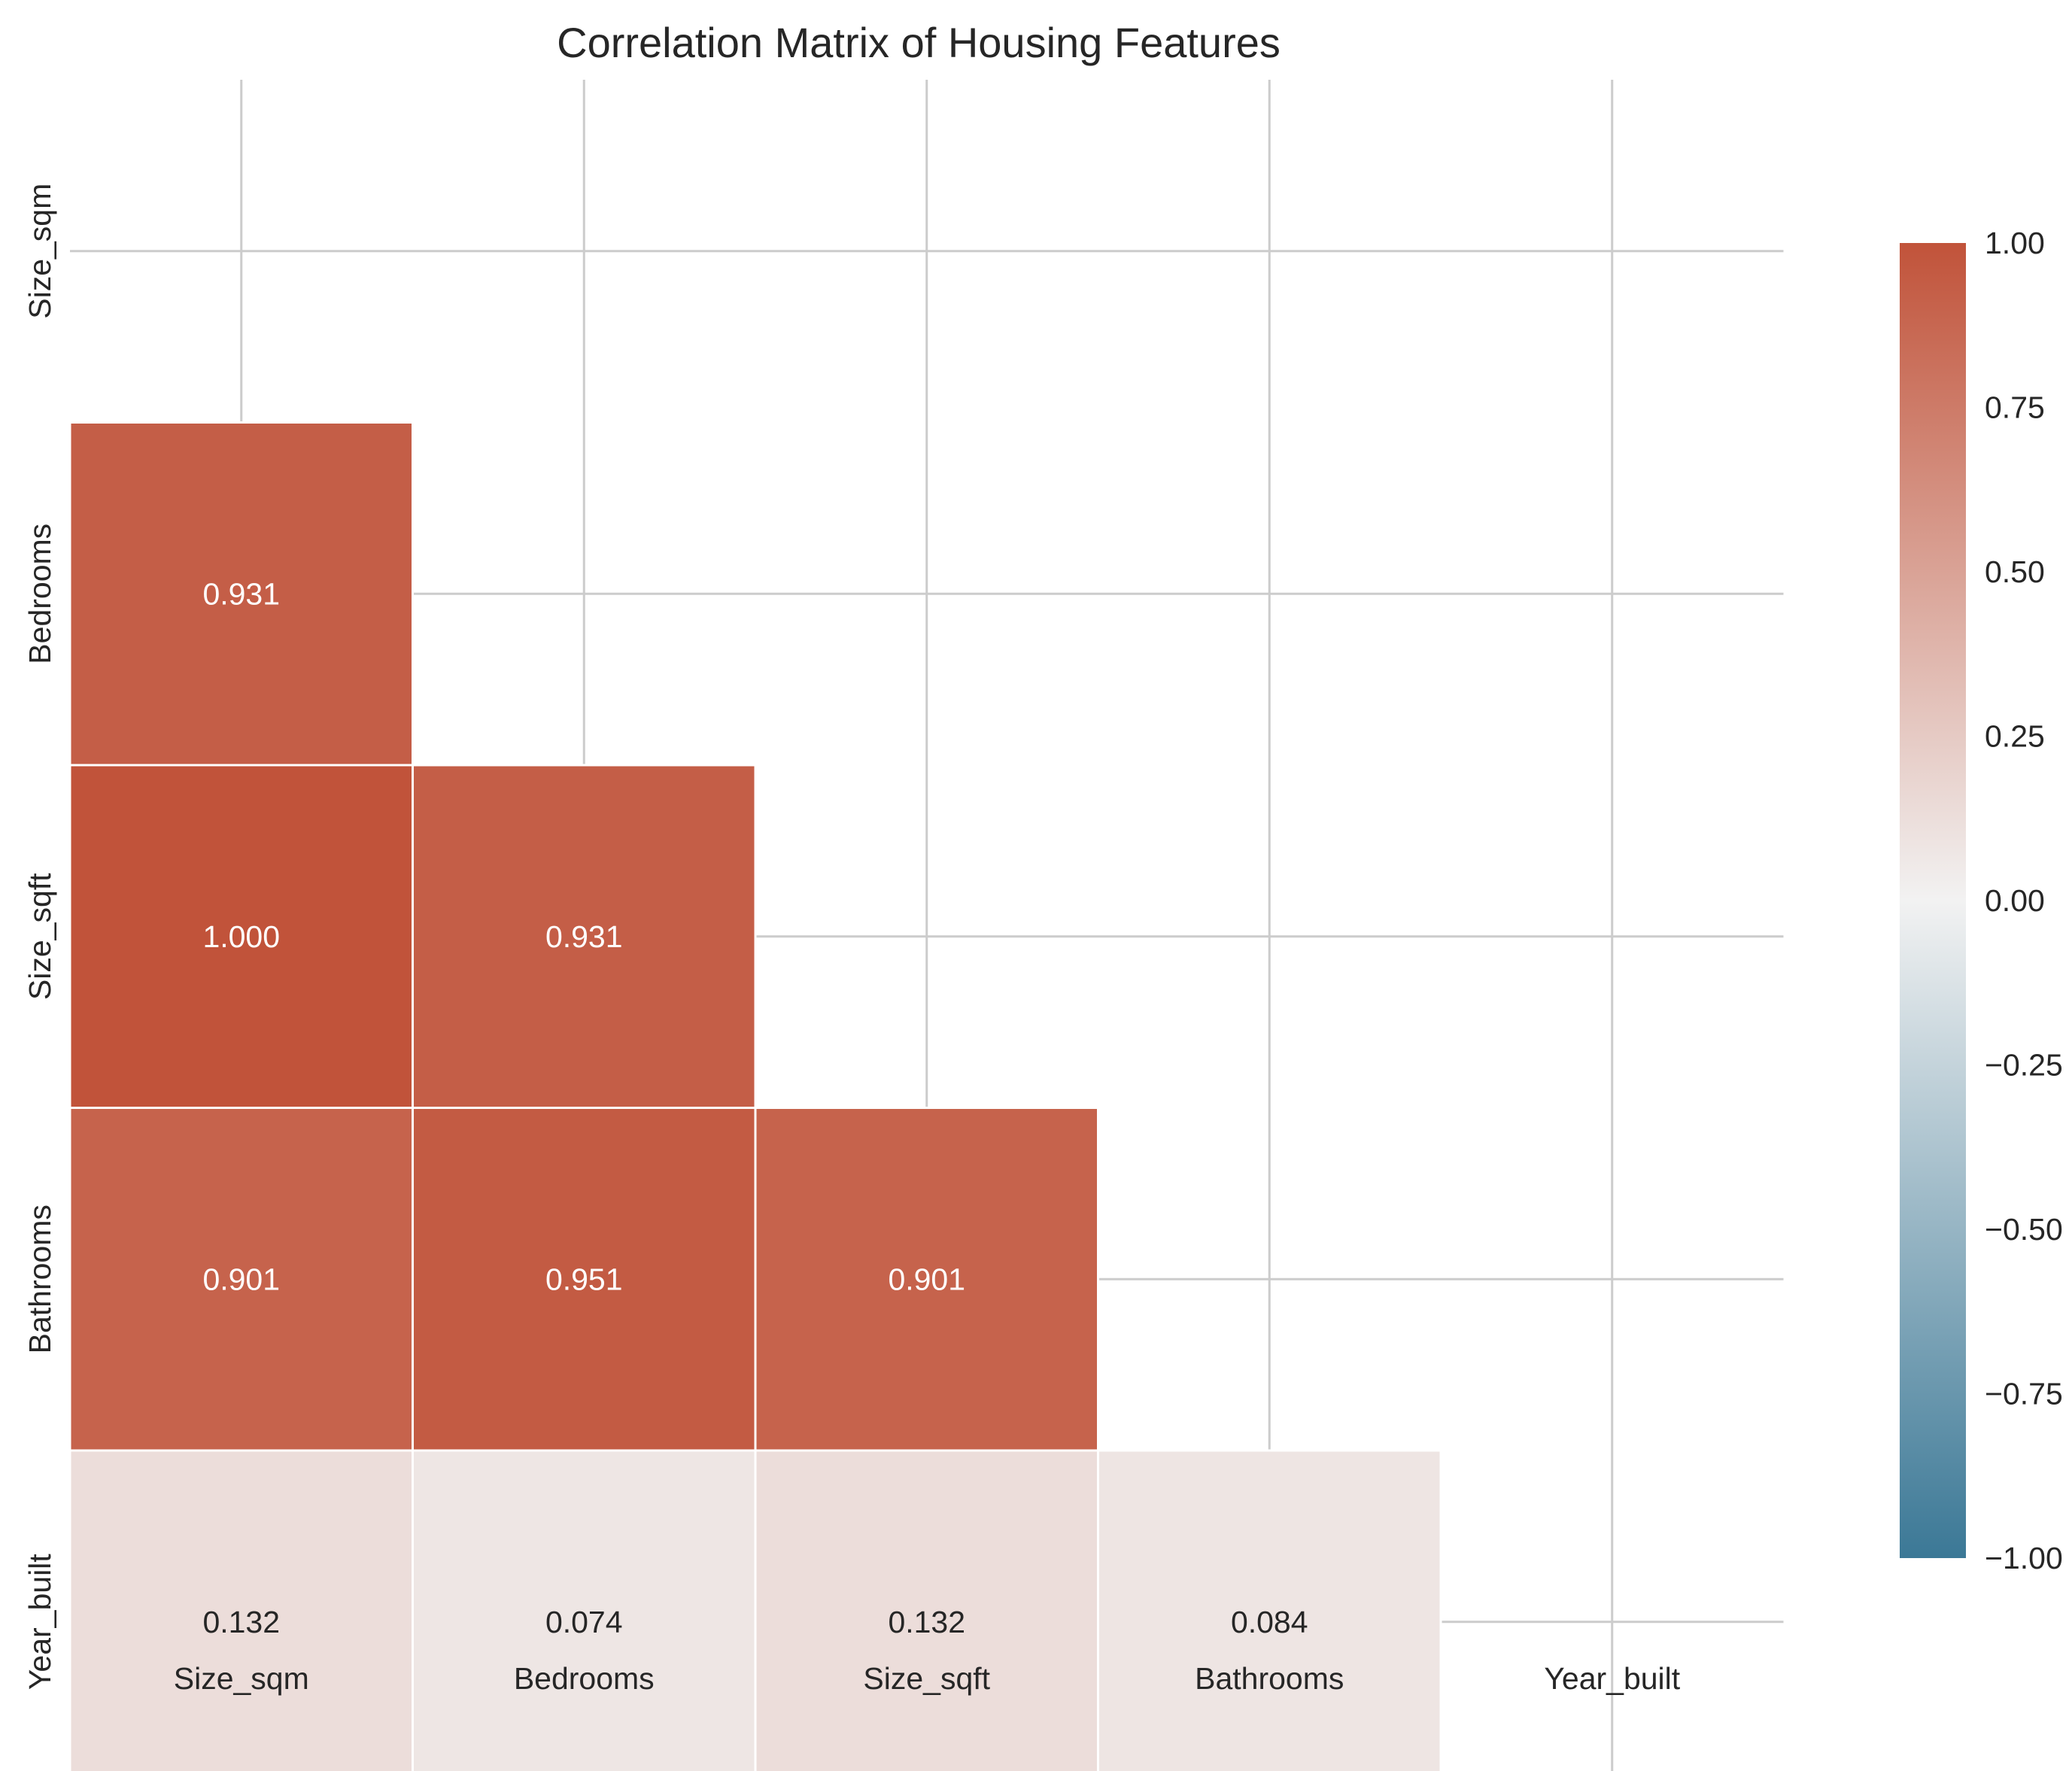 This screenshot has width=2072, height=1771. Describe the element at coordinates (1269, 1679) in the screenshot. I see `x-tick-label: Bathrooms` at that location.